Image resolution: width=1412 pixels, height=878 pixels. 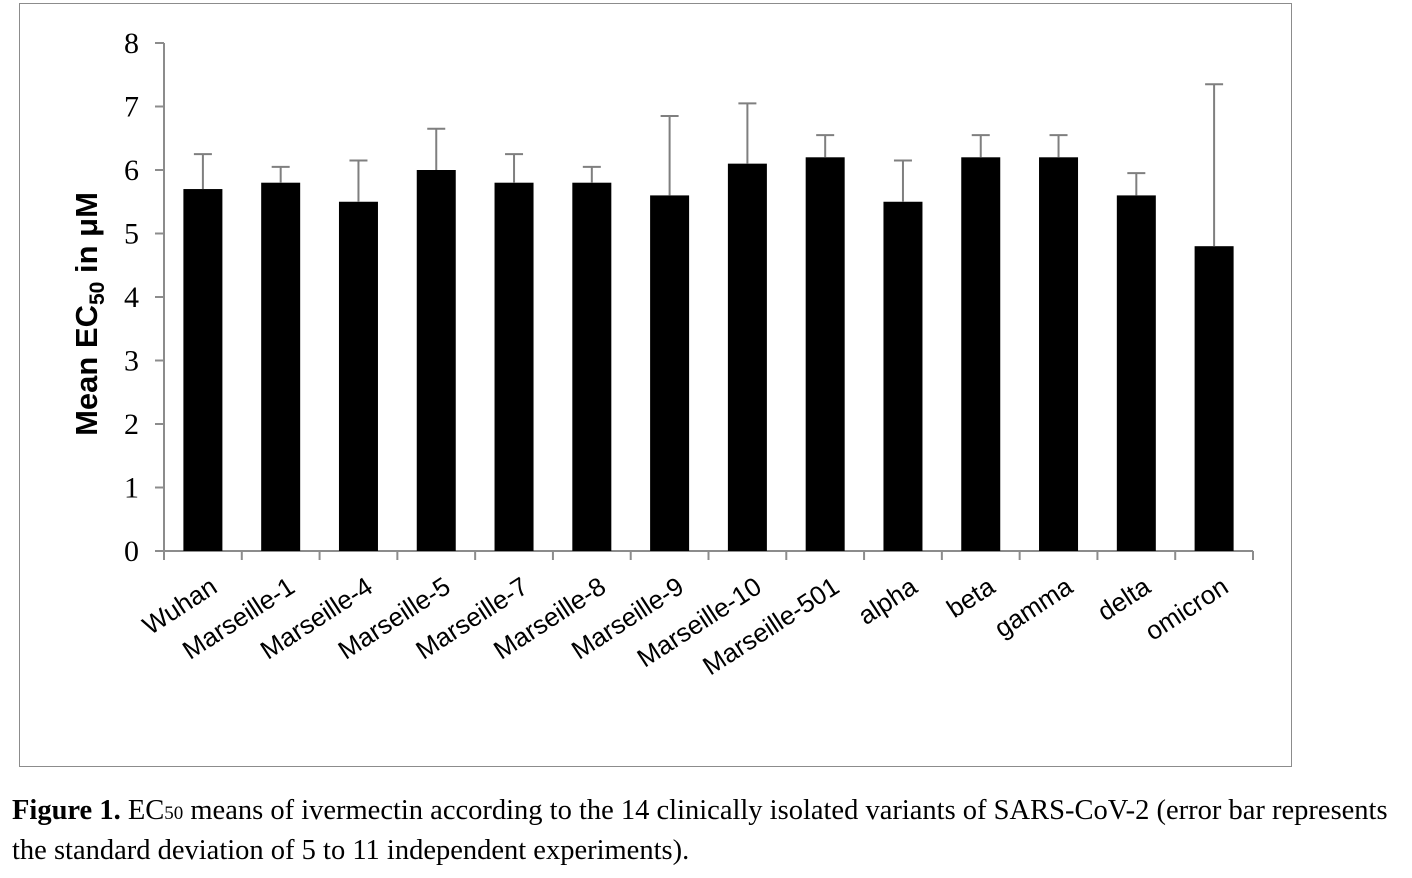 What do you see at coordinates (131, 107) in the screenshot?
I see `y-tick-label: 7` at bounding box center [131, 107].